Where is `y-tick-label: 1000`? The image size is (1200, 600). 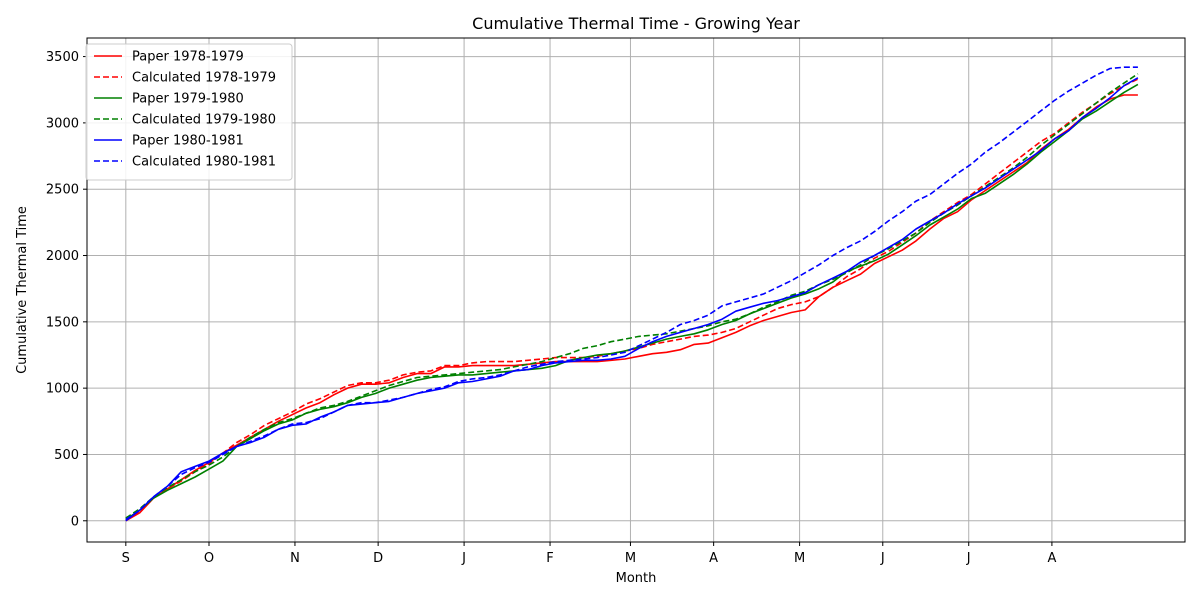
y-tick-label: 1000 is located at coordinates (62, 389).